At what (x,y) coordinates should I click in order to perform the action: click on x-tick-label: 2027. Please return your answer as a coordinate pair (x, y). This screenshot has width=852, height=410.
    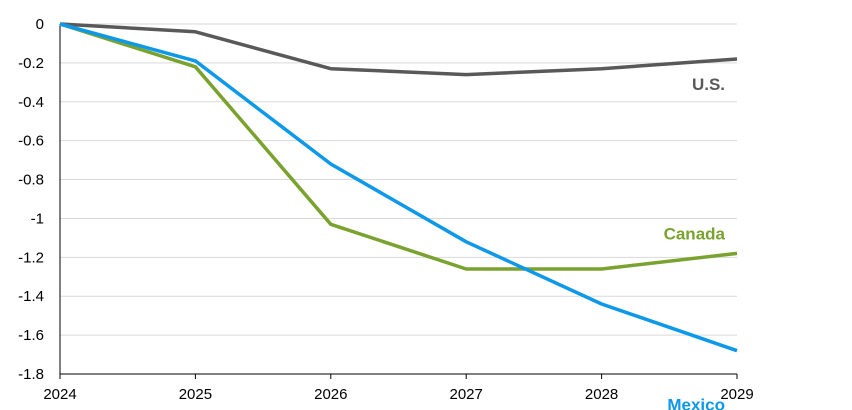
    Looking at the image, I should click on (466, 394).